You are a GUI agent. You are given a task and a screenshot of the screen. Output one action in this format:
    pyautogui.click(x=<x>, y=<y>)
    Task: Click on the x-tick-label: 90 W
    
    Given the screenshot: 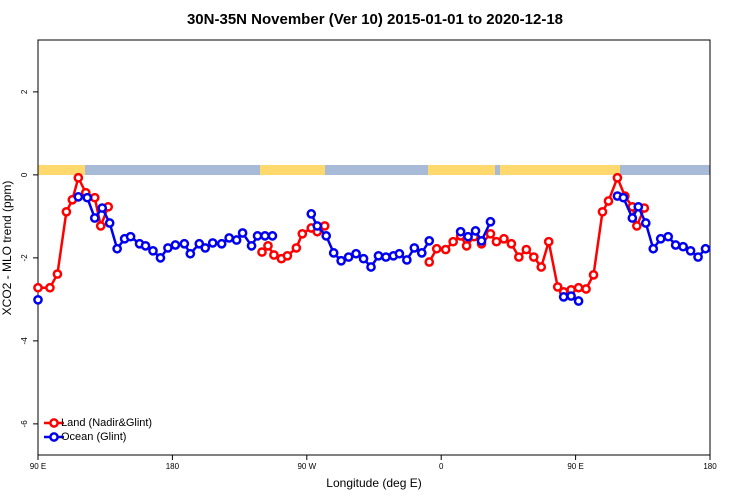 What is the action you would take?
    pyautogui.click(x=306, y=466)
    